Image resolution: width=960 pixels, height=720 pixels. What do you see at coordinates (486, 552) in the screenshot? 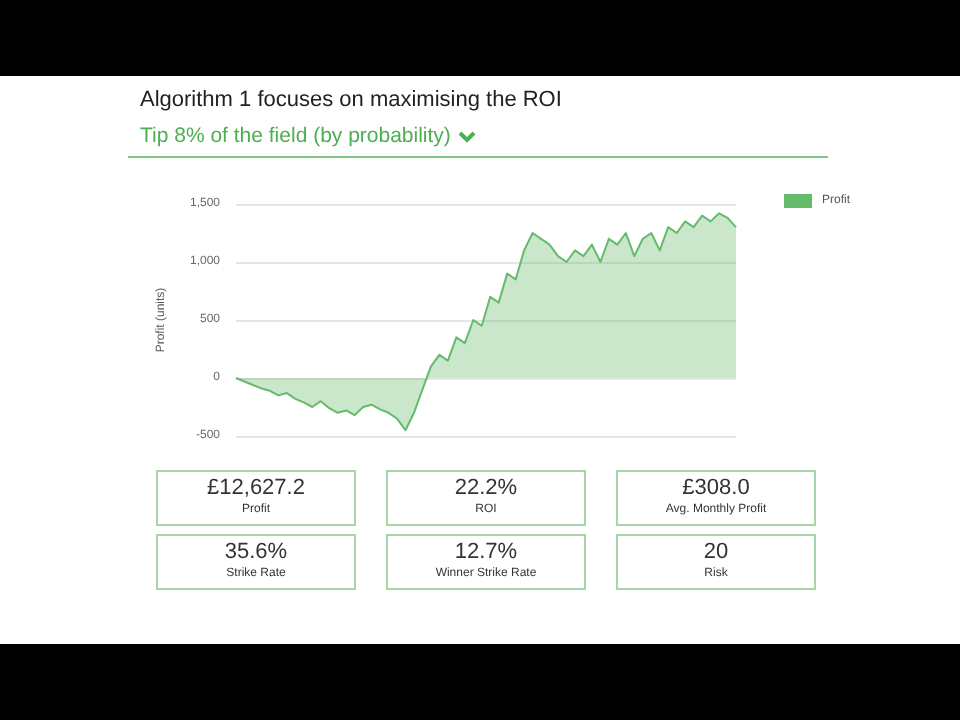
I see `text: 12.7%` at bounding box center [486, 552].